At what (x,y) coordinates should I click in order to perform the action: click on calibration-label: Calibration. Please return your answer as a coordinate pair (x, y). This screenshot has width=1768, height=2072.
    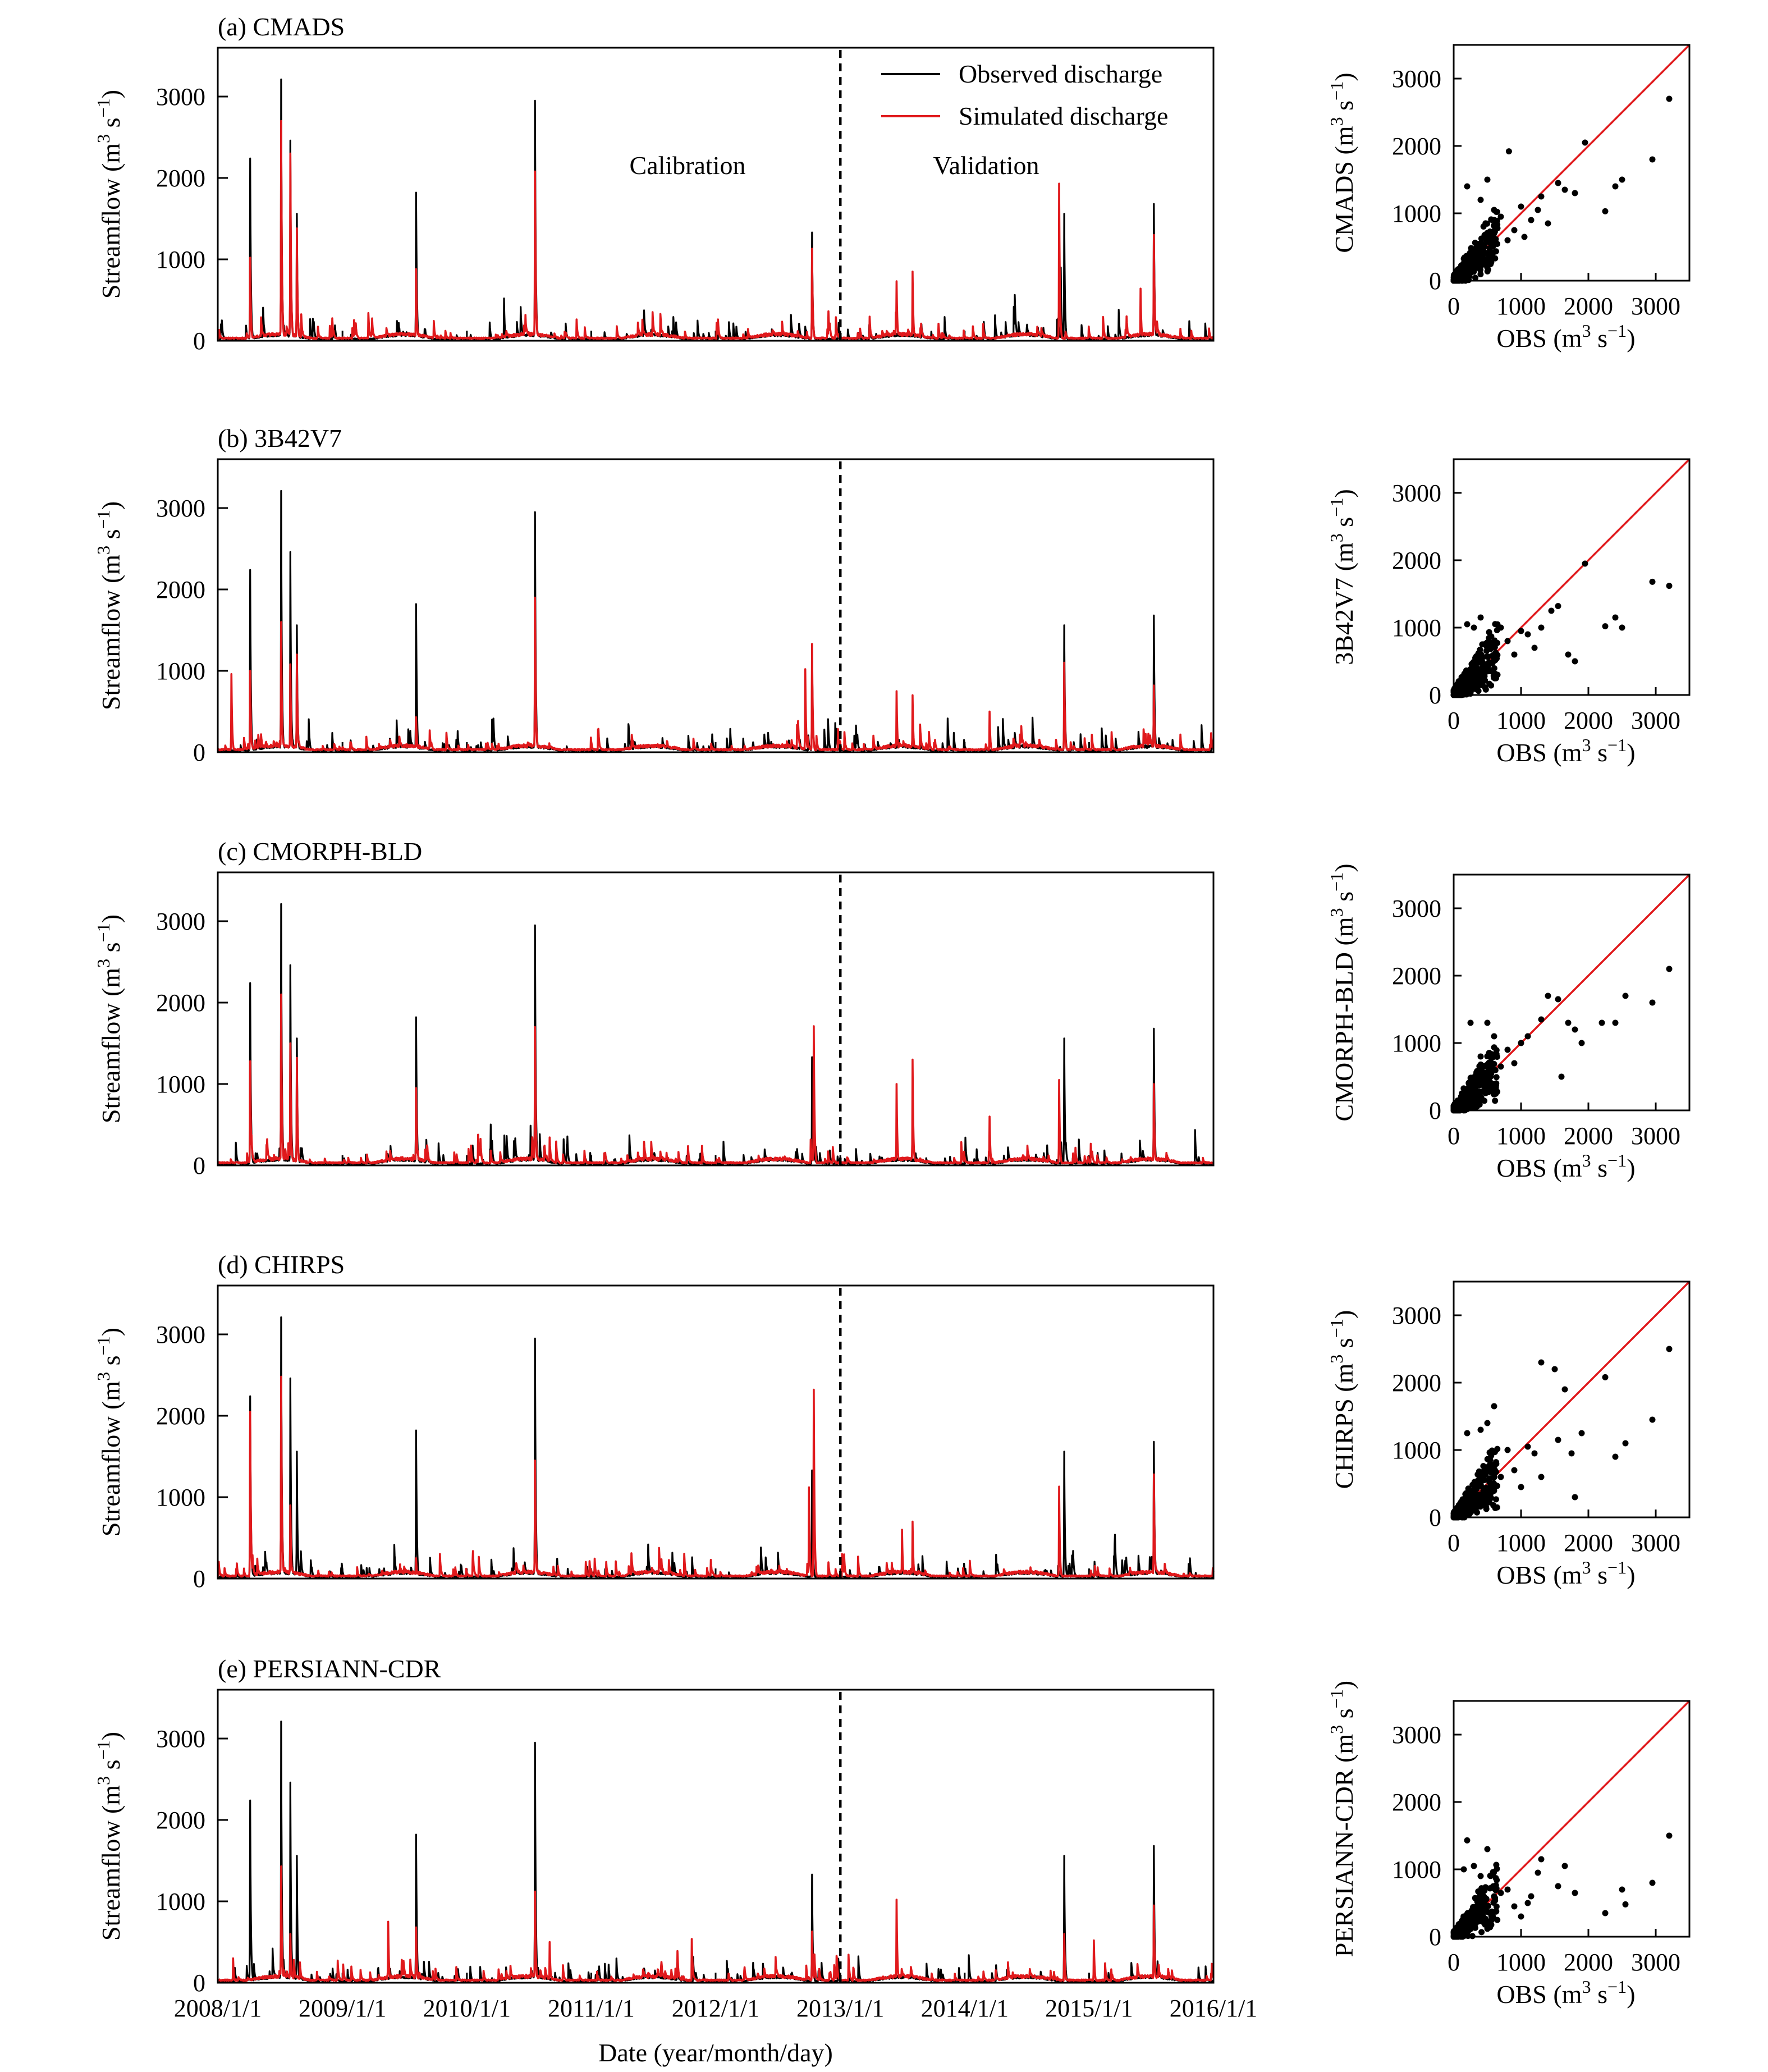
    Looking at the image, I should click on (688, 165).